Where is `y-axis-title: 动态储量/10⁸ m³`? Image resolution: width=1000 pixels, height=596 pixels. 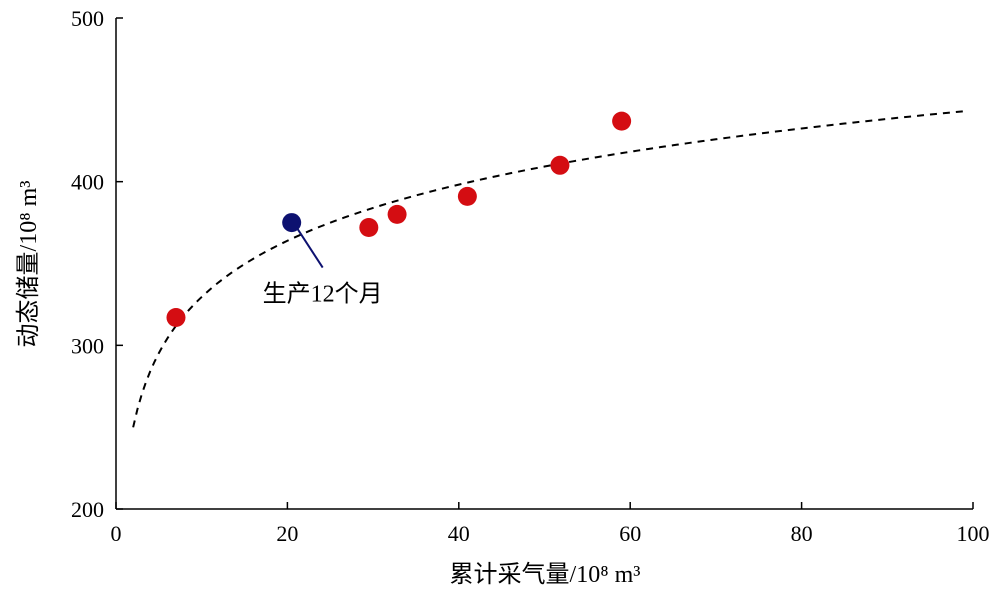
y-axis-title: 动态储量/10⁸ m³ is located at coordinates (28, 264).